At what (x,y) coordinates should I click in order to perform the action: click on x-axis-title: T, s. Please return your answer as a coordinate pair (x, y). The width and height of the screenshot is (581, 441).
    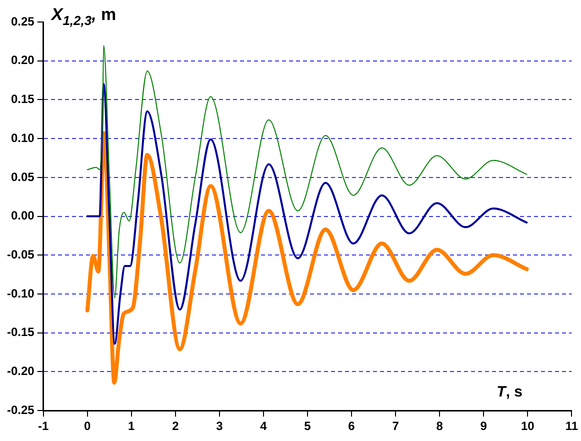
    Looking at the image, I should click on (509, 392).